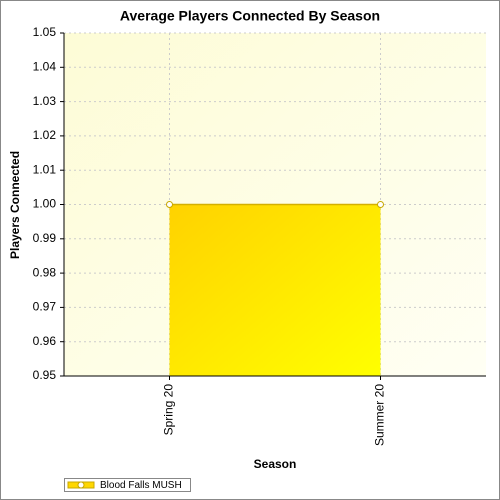 This screenshot has height=500, width=500. I want to click on y-tick-label: 1.05, so click(45, 32).